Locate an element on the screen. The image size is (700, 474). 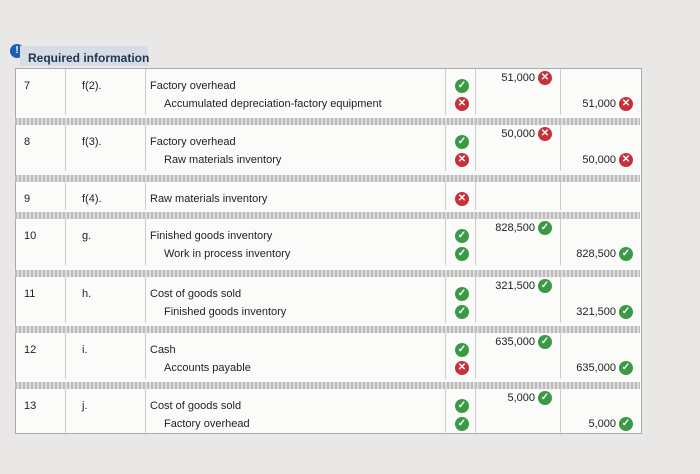
entry-number: 7 is located at coordinates (27, 86).